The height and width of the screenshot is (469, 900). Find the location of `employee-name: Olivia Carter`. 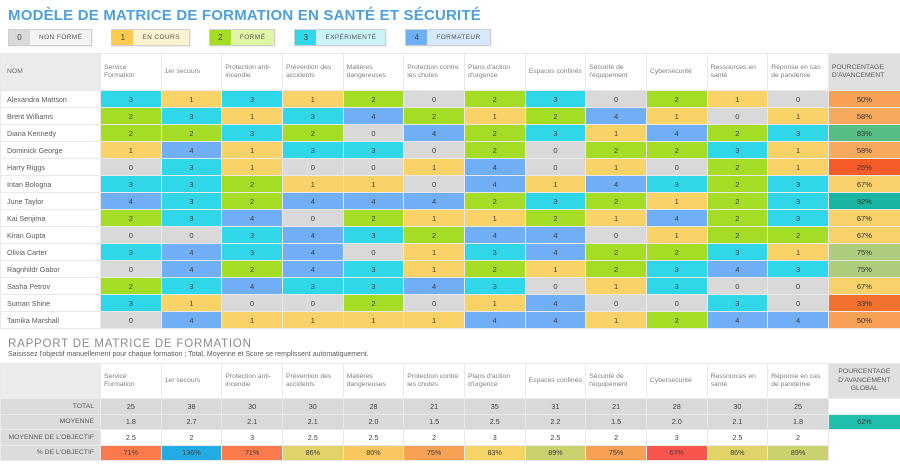

employee-name: Olivia Carter is located at coordinates (51, 252).